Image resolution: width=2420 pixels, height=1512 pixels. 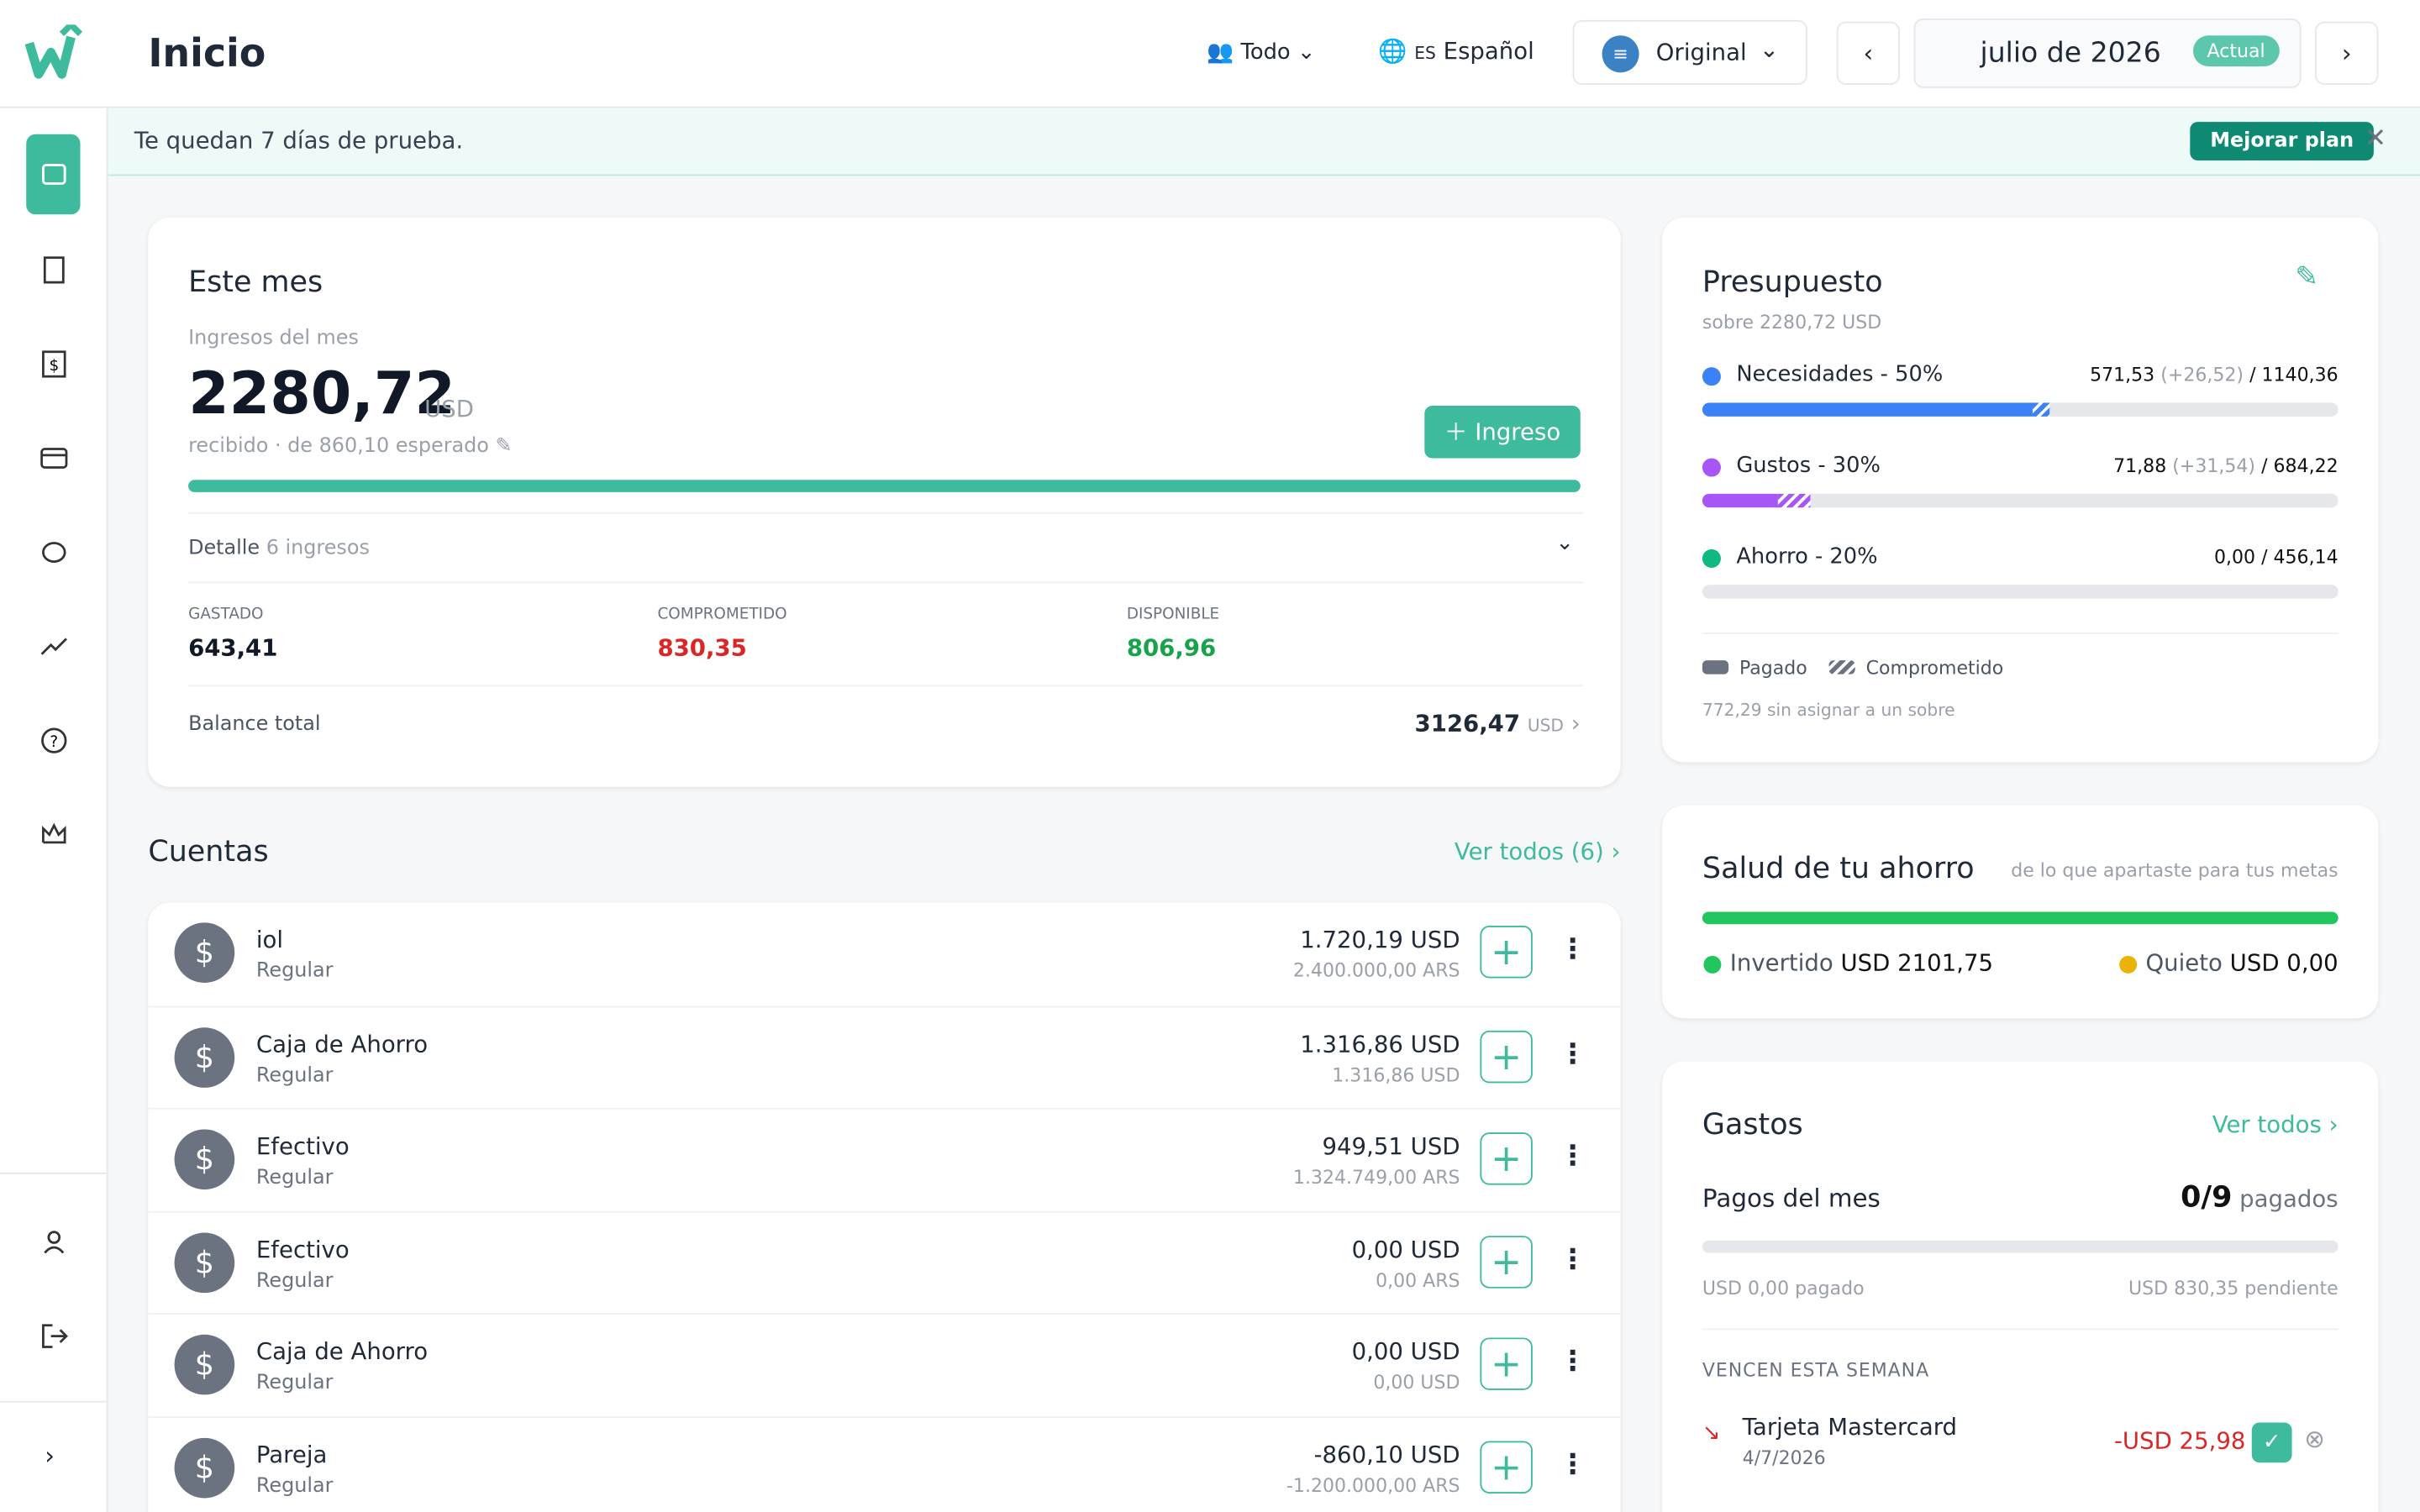 What do you see at coordinates (884, 1262) in the screenshot?
I see `account-row: $ Efectivo Regular 0,00 USD 0,00 ARS + ⋮` at bounding box center [884, 1262].